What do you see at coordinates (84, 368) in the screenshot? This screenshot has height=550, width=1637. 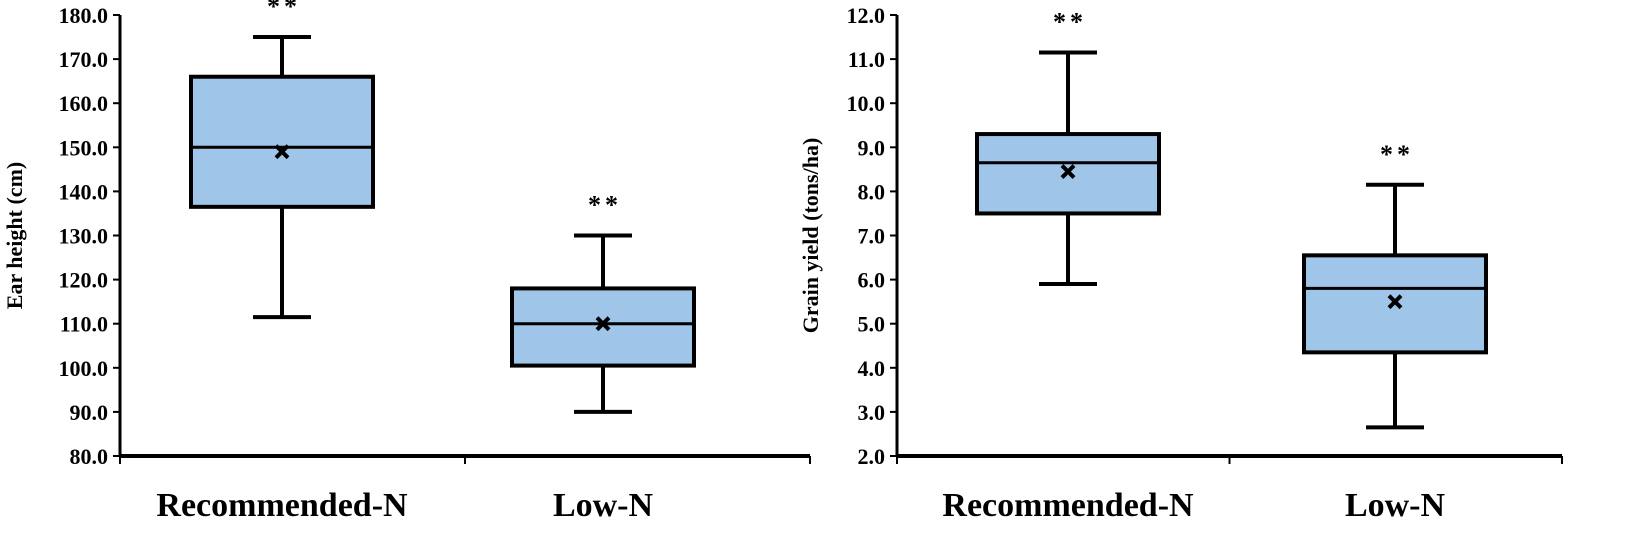 I see `y-tick-label: 100.0` at bounding box center [84, 368].